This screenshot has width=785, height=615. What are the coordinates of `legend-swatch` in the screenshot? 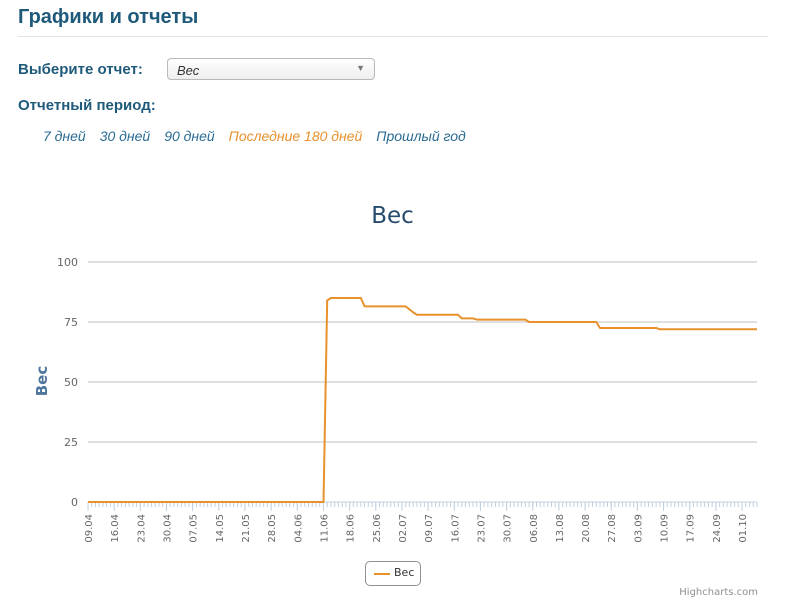 It's located at (382, 574).